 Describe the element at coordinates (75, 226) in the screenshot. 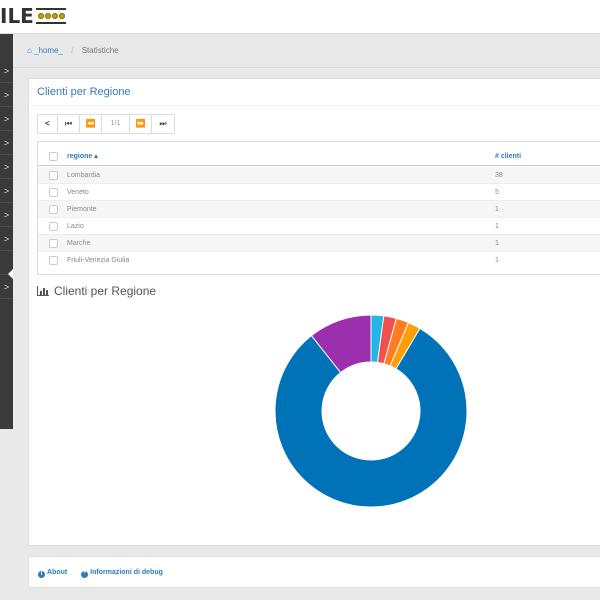

I see `cell-regione: Lazio` at that location.